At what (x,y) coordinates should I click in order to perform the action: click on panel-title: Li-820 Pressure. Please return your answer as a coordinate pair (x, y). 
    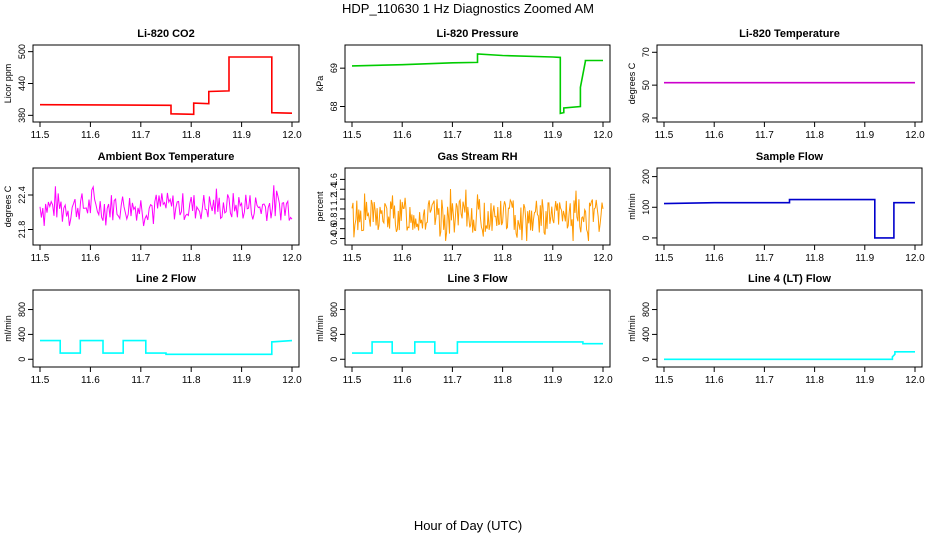
    Looking at the image, I should click on (478, 34).